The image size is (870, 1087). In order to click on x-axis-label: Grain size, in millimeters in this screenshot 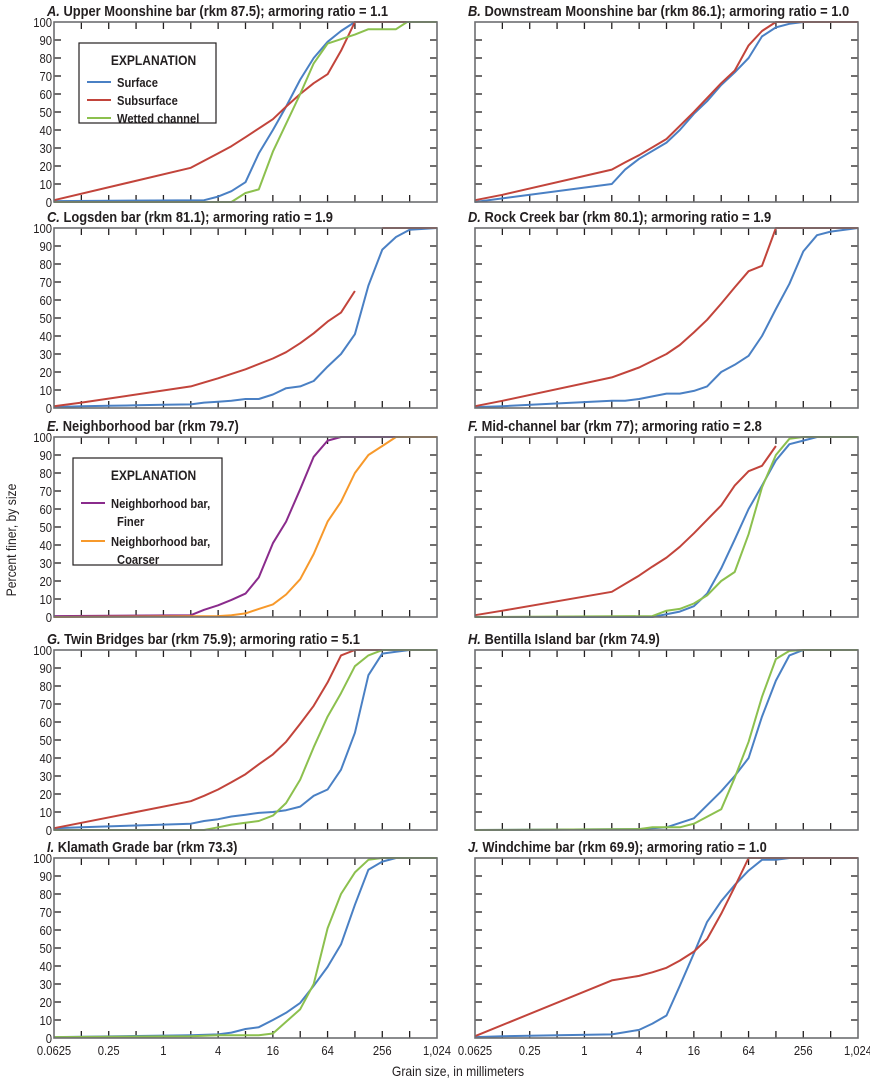, I will do `click(458, 1071)`.